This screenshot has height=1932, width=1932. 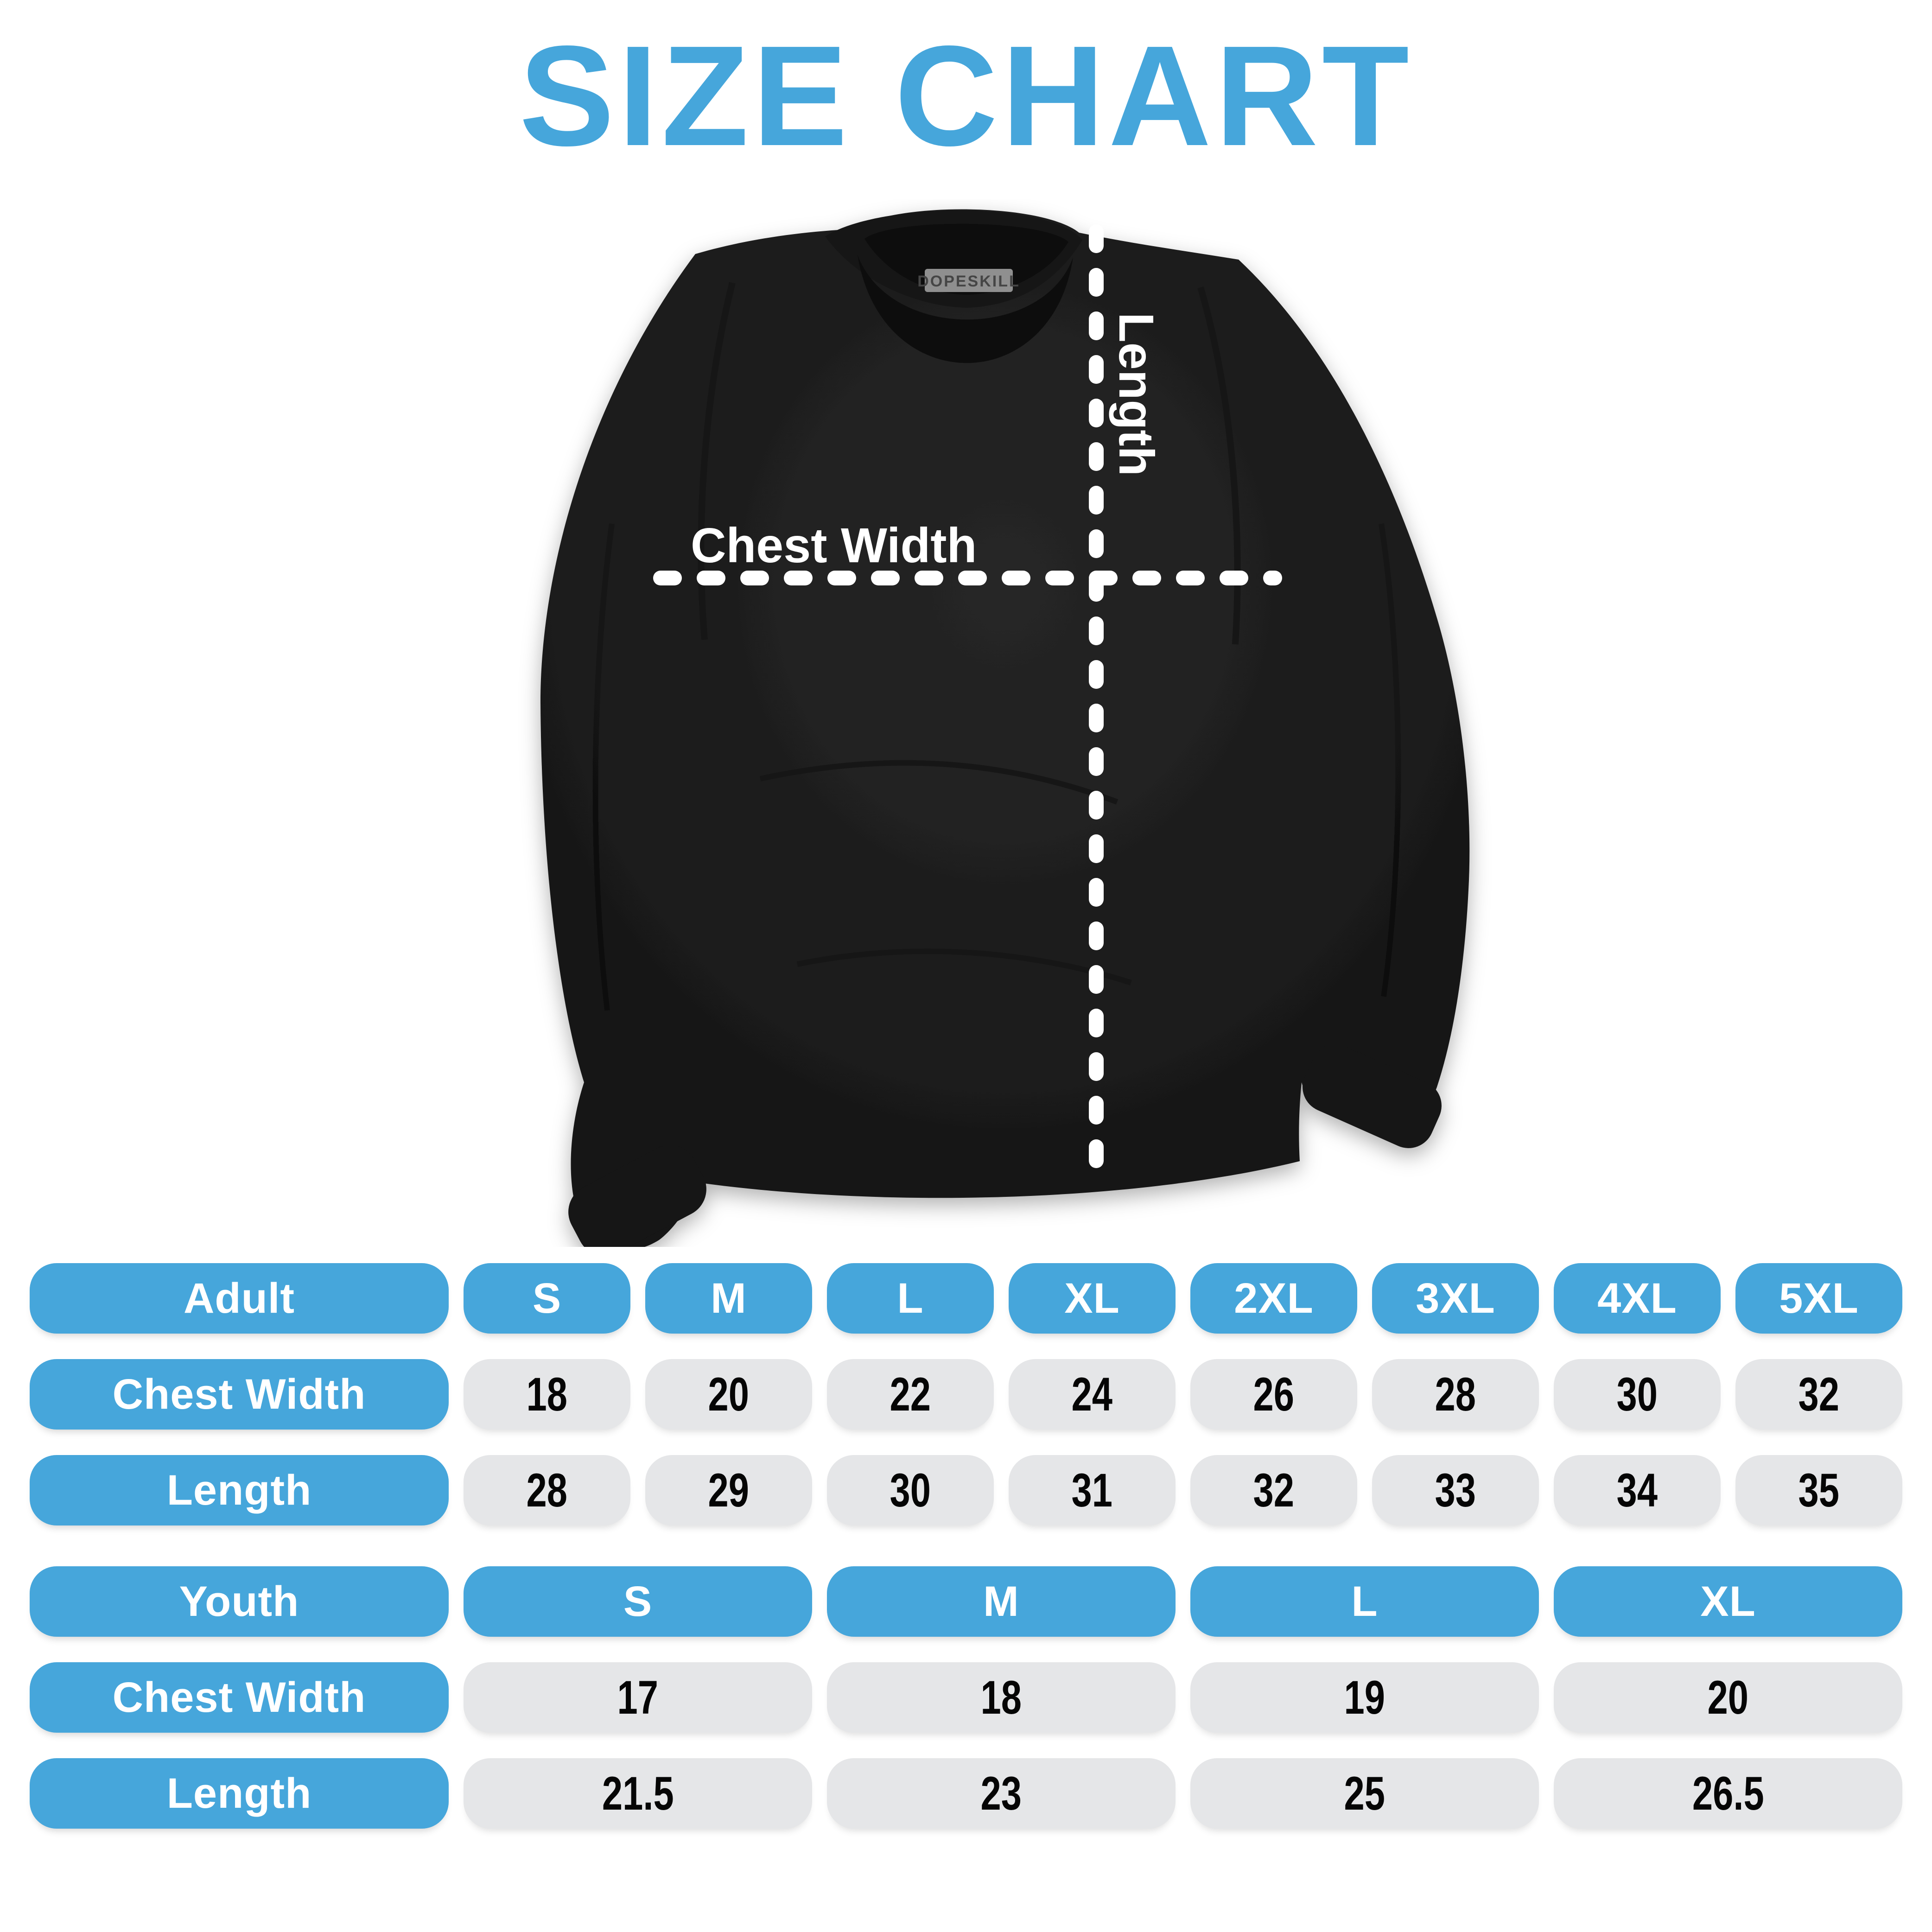 I want to click on measure-value-text: 25, so click(x=1364, y=1793).